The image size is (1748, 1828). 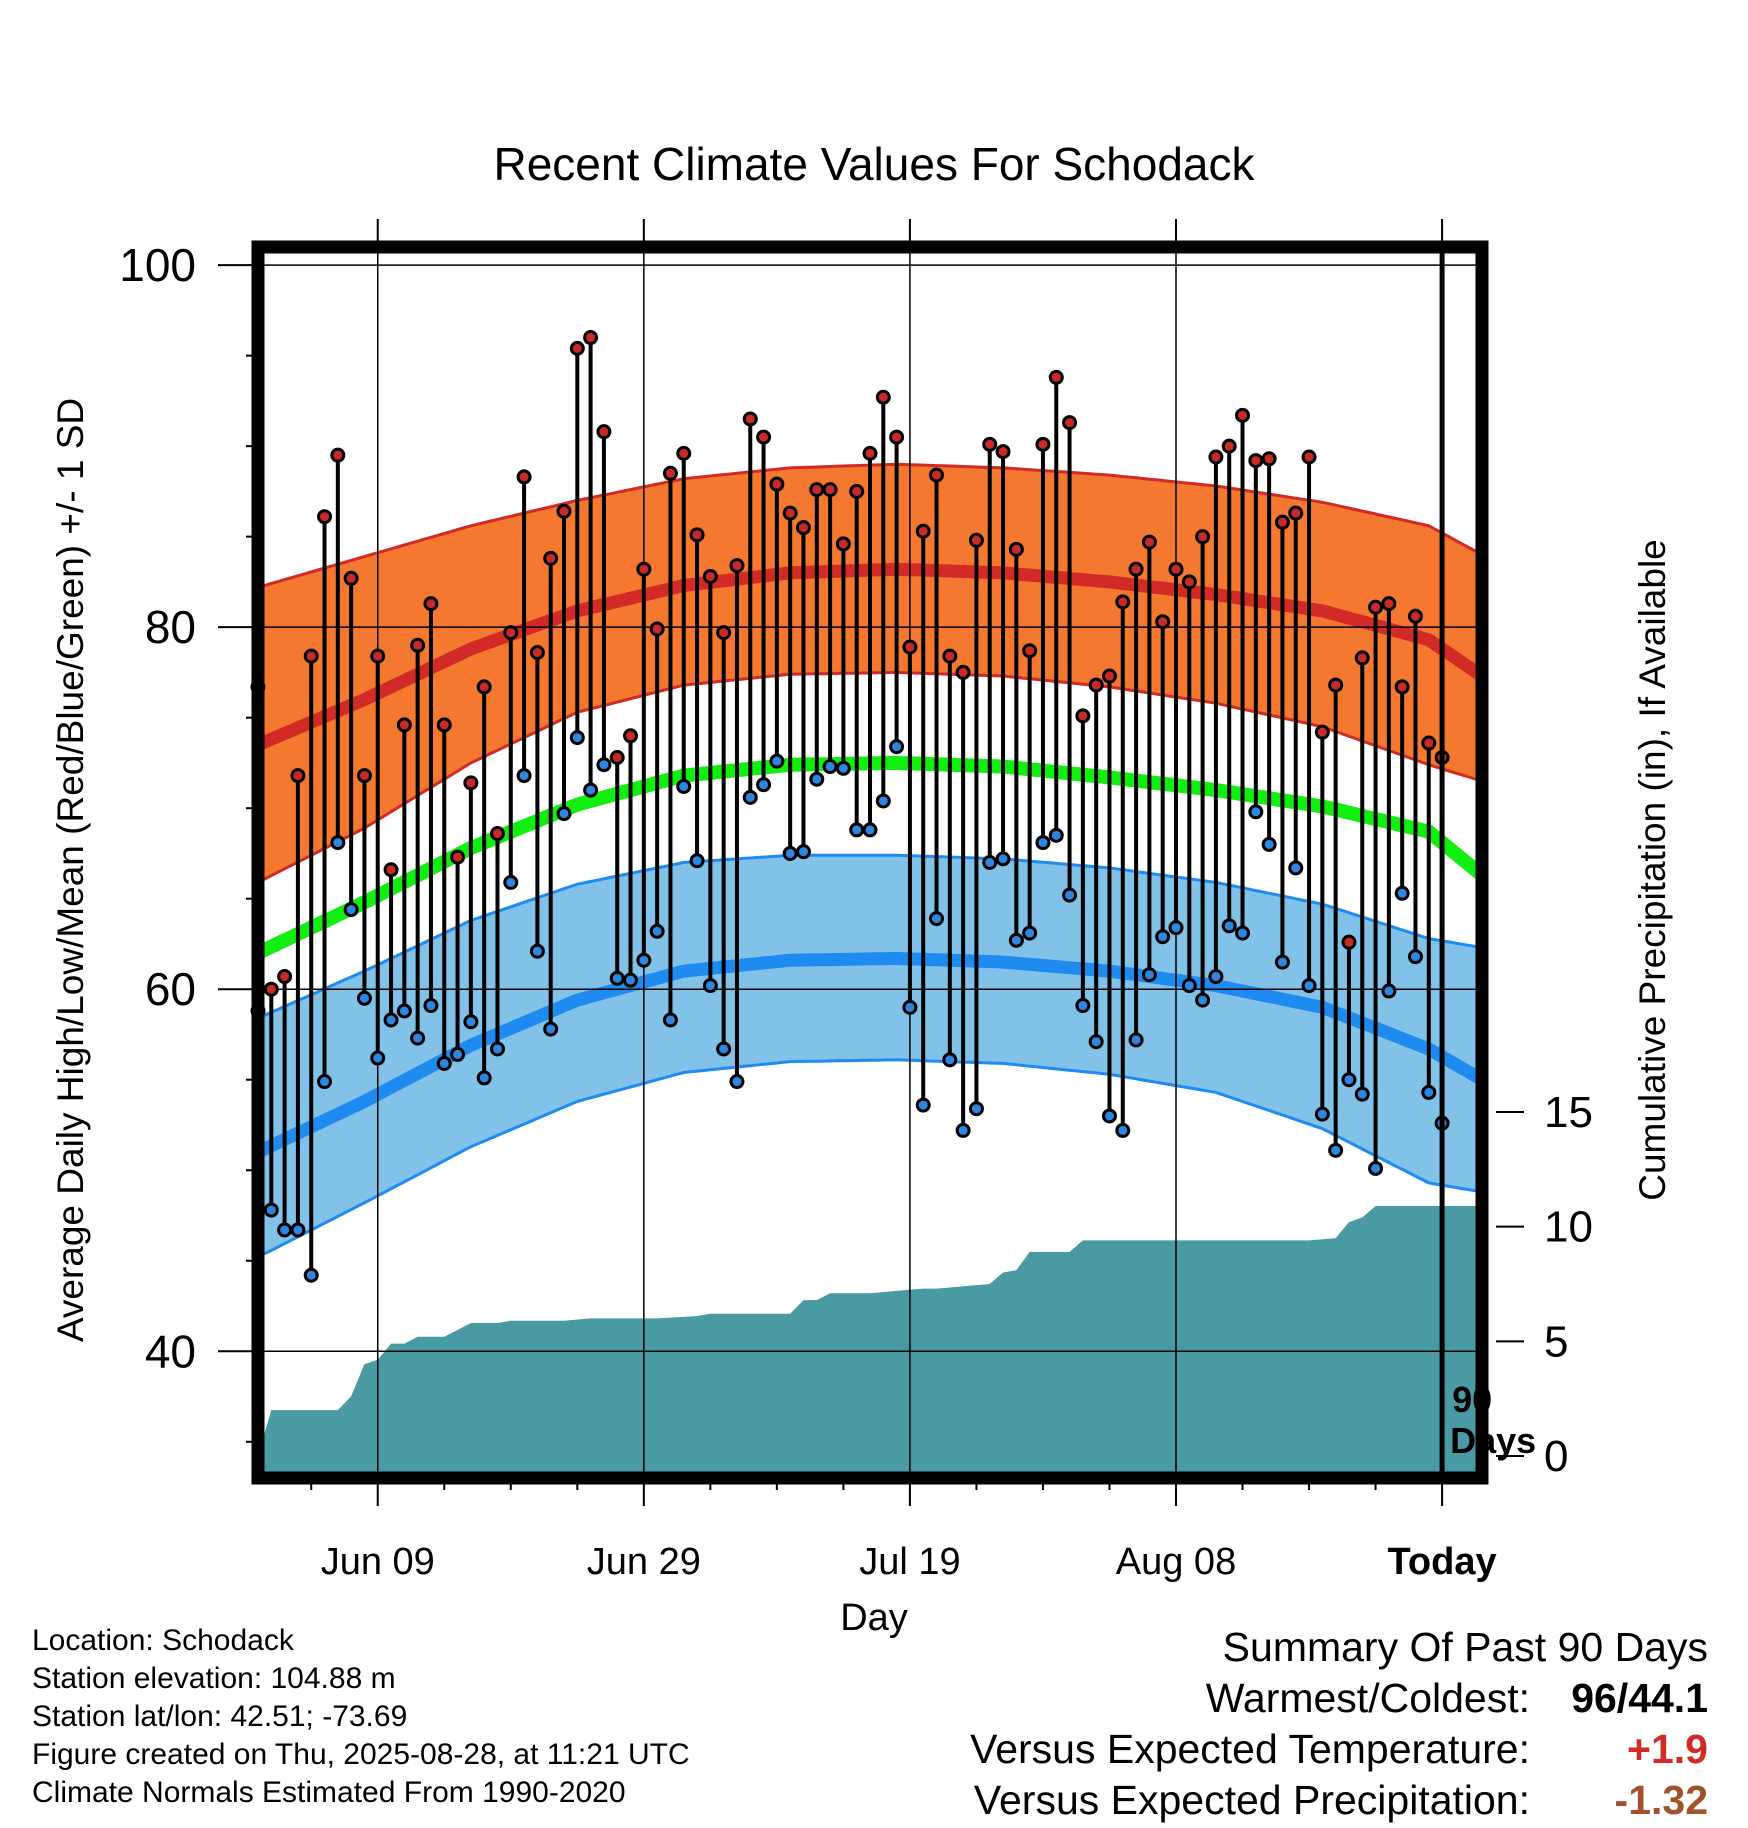 What do you see at coordinates (214, 1678) in the screenshot?
I see `elevation-text: Station elevation: 104.88 m` at bounding box center [214, 1678].